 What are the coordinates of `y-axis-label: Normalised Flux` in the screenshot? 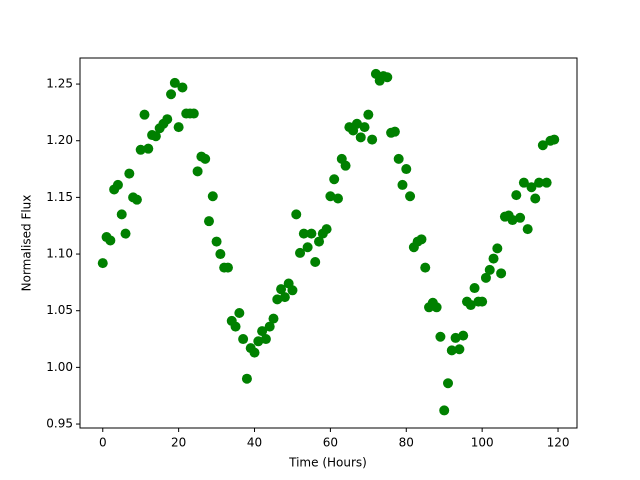 It's located at (27, 243).